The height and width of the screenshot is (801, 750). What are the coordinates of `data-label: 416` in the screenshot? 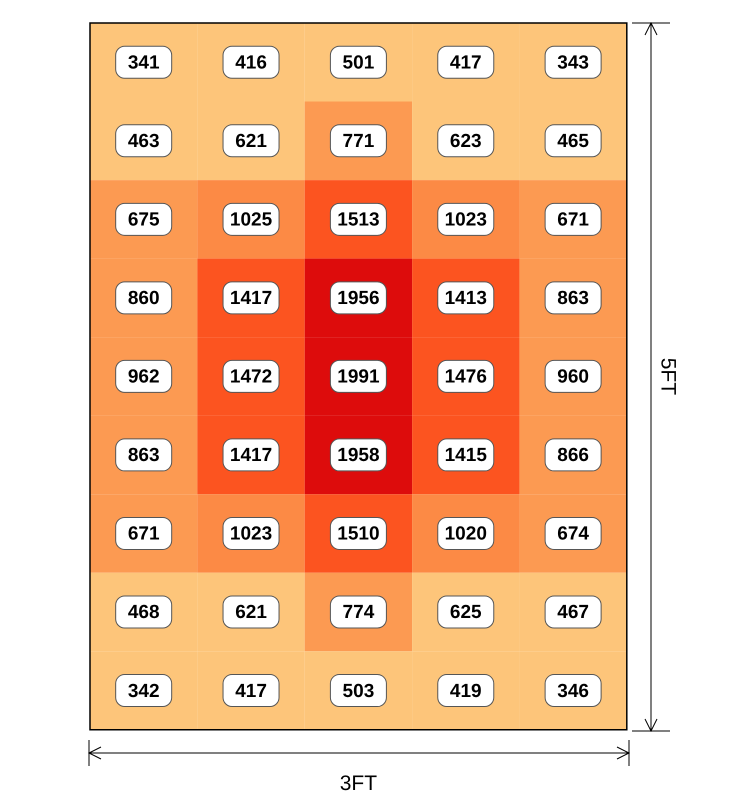 It's located at (251, 63).